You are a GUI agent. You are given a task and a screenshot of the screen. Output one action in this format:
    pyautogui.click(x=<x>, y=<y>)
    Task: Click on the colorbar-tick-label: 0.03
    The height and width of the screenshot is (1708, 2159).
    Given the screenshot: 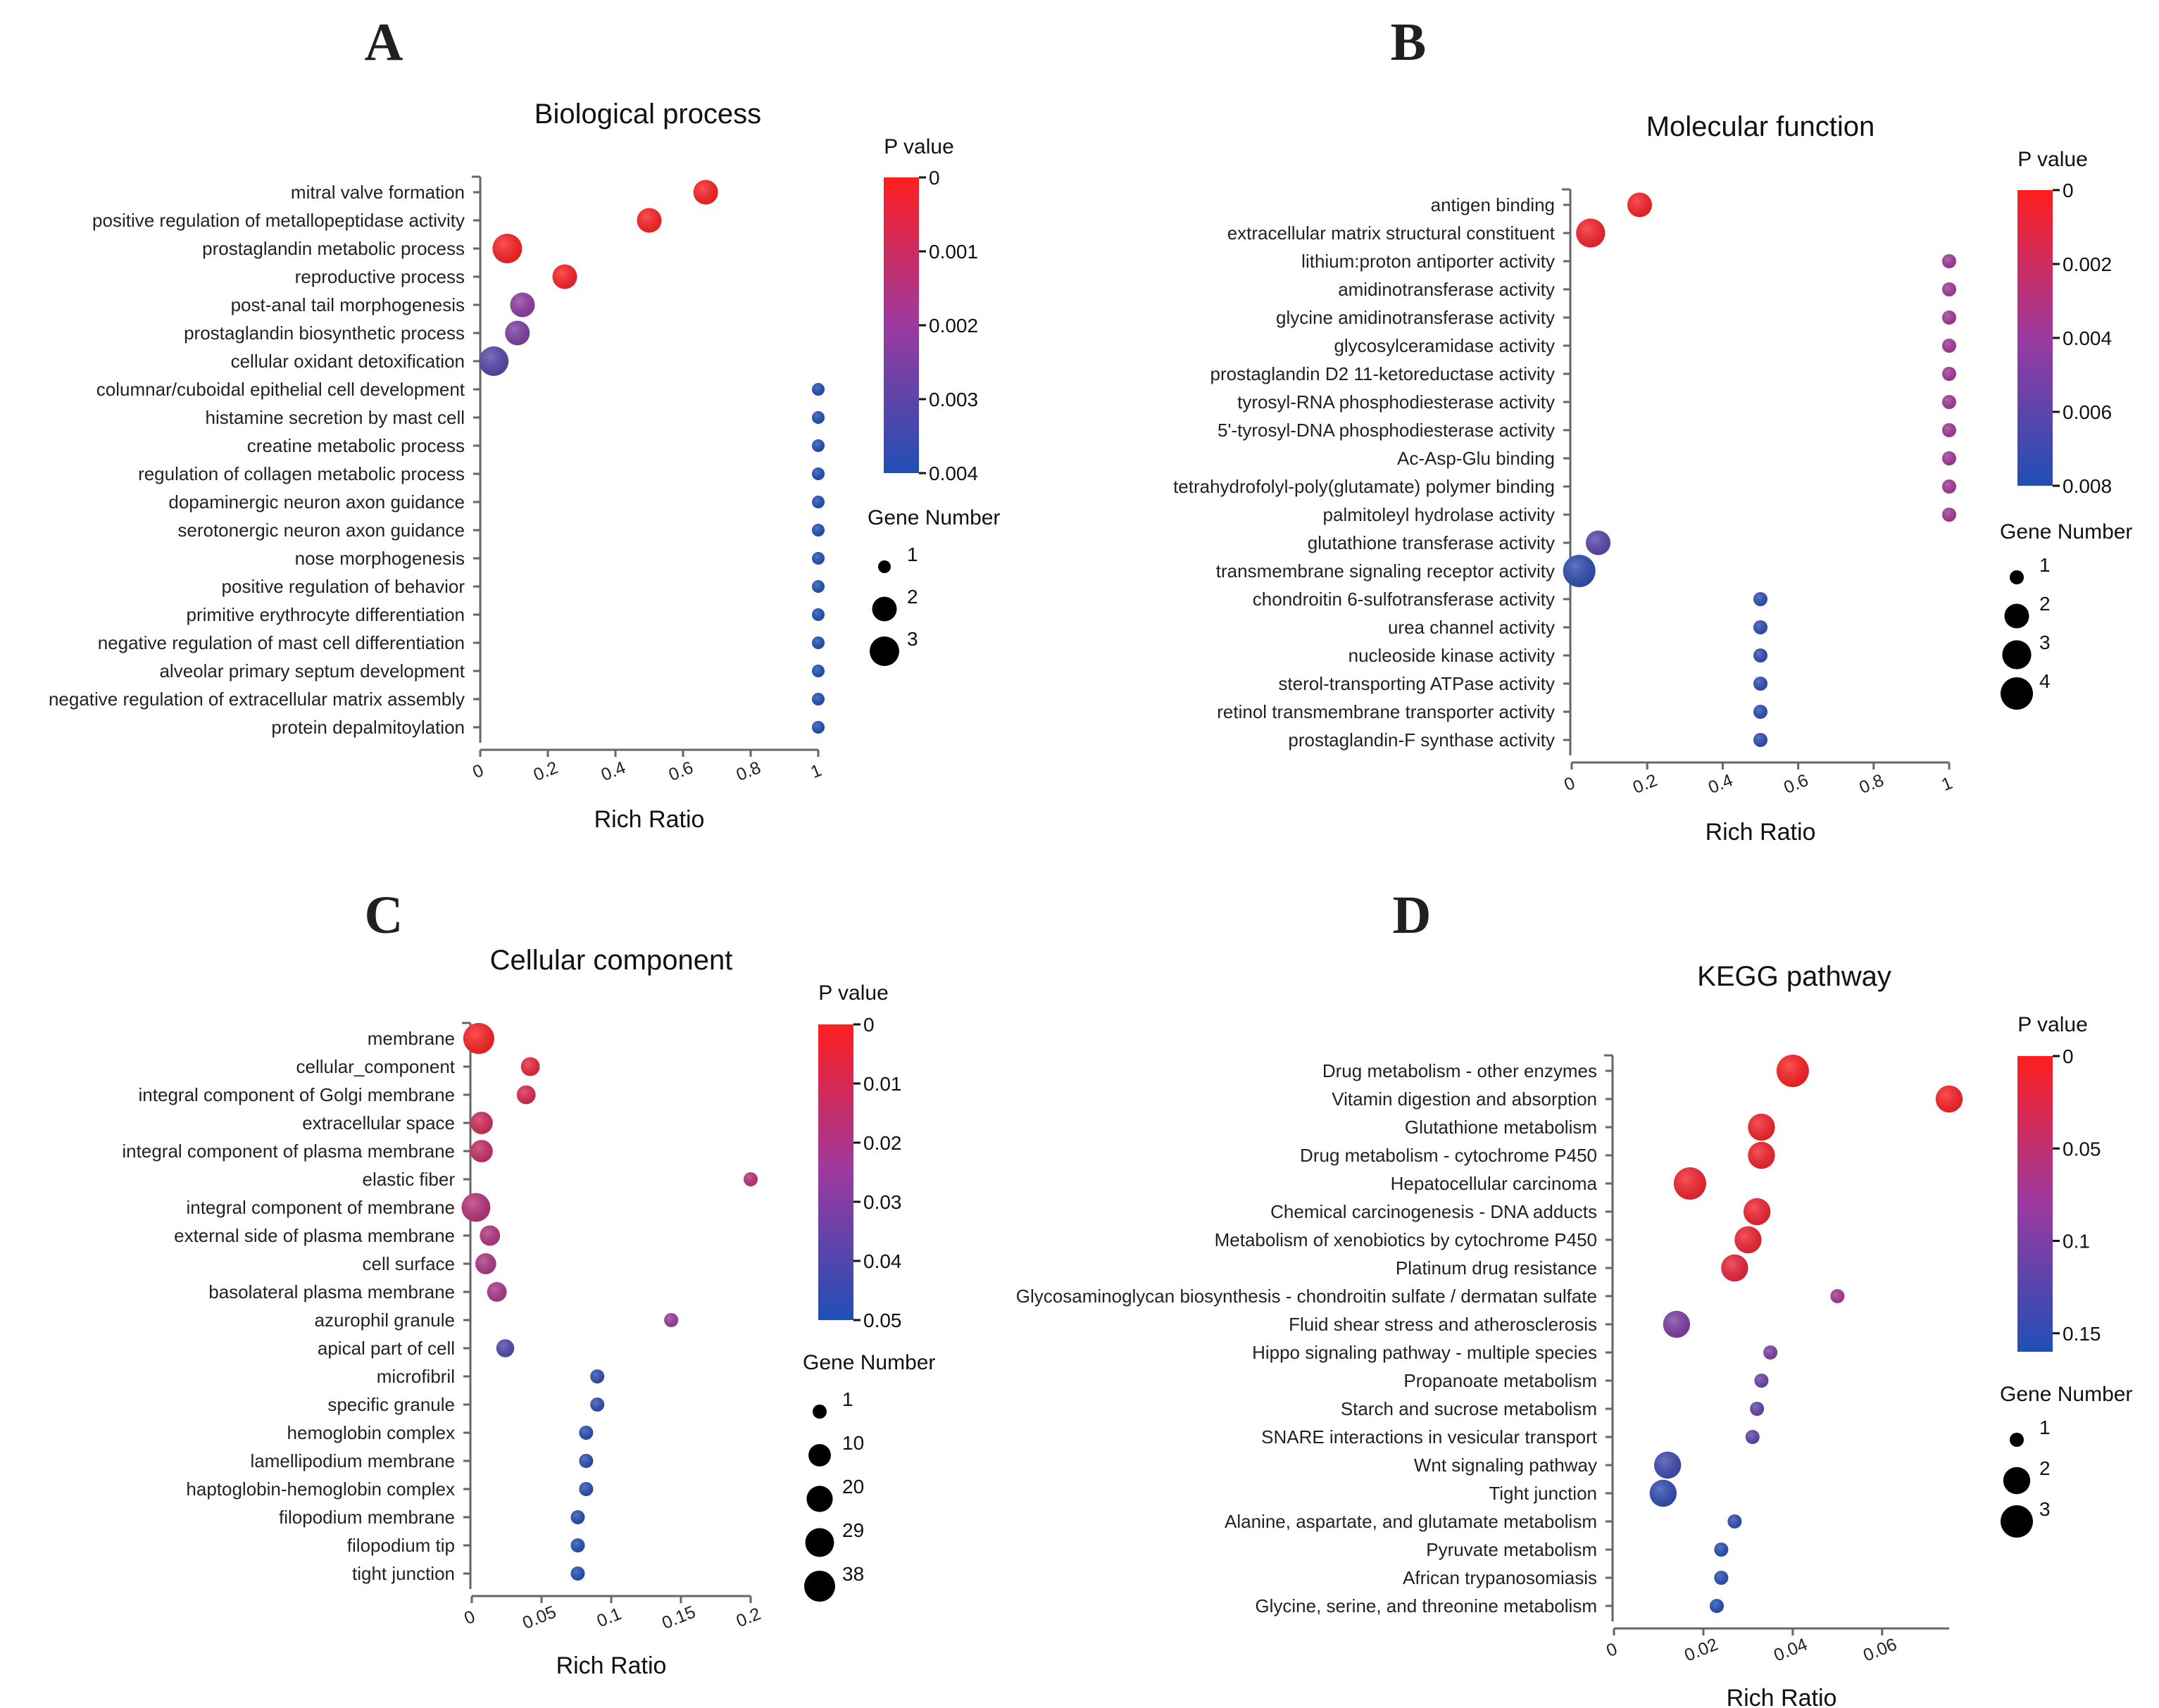 What is the action you would take?
    pyautogui.click(x=883, y=1202)
    